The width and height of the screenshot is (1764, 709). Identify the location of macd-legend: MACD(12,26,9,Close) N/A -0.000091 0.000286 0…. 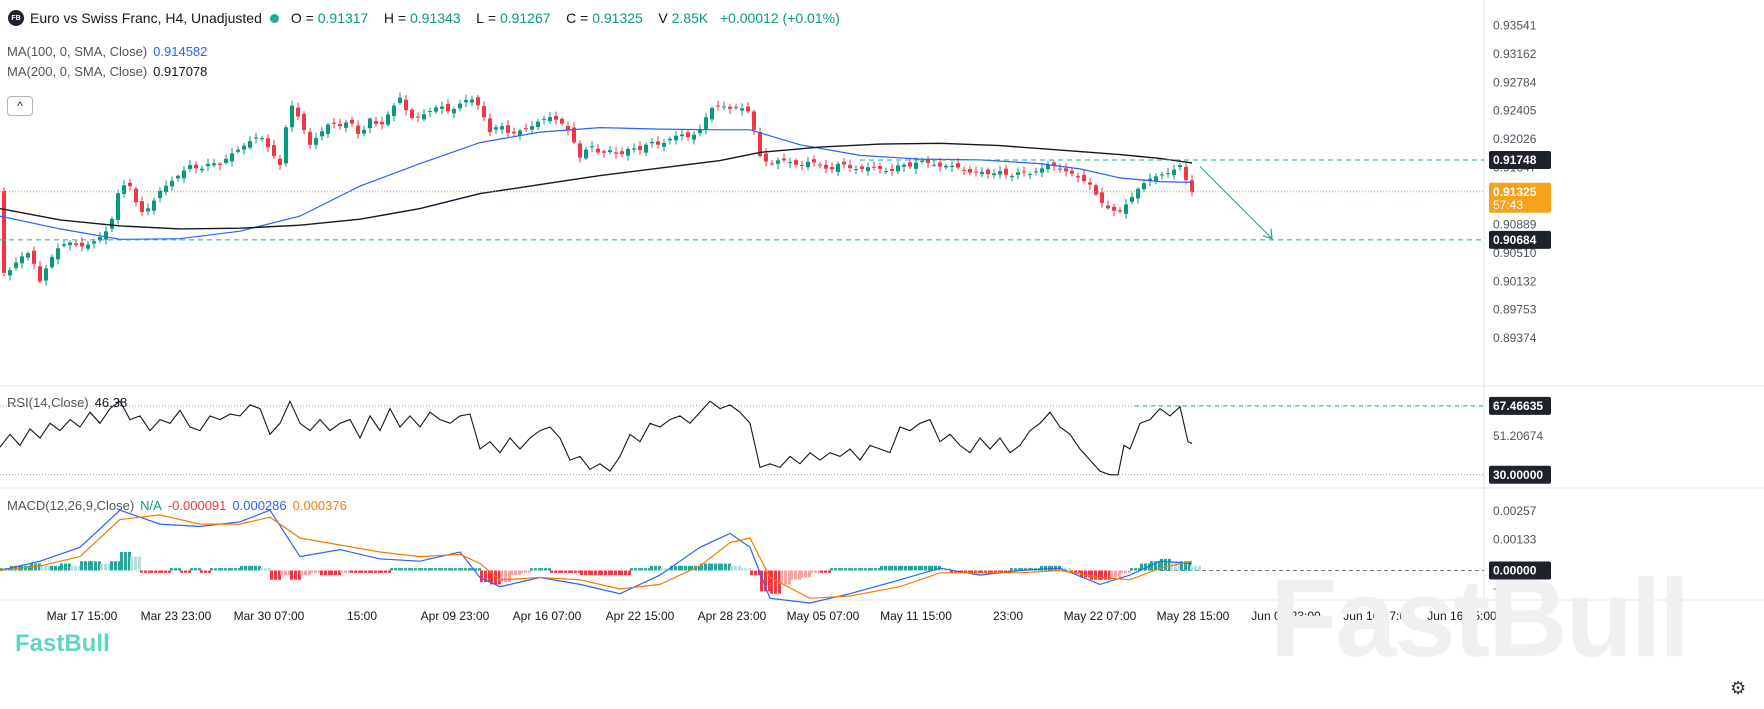
(180, 505).